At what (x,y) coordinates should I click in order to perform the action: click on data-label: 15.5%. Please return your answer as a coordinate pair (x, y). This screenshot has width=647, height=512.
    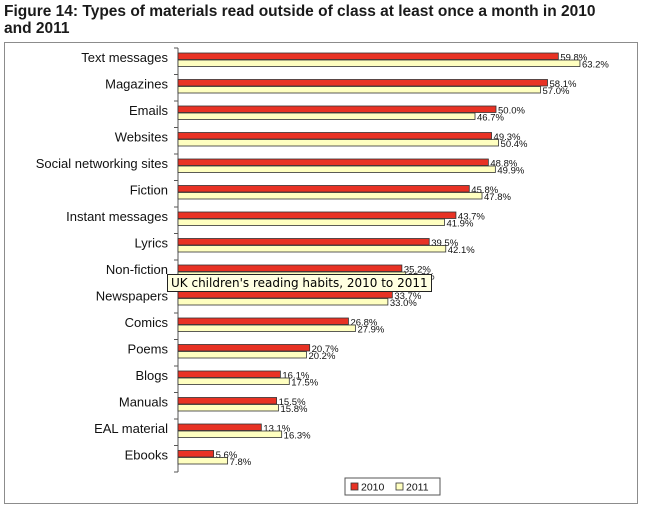
    Looking at the image, I should click on (292, 402).